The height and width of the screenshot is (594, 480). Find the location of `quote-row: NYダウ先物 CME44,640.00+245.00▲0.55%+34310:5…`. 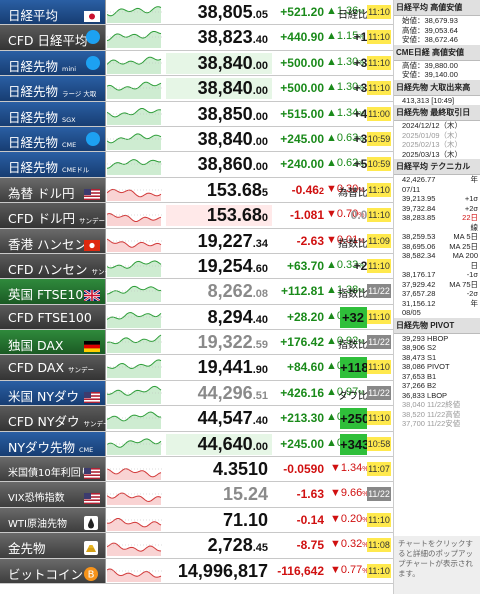

quote-row: NYダウ先物 CME44,640.00+245.00▲0.55%+34310:5… is located at coordinates (196, 444).